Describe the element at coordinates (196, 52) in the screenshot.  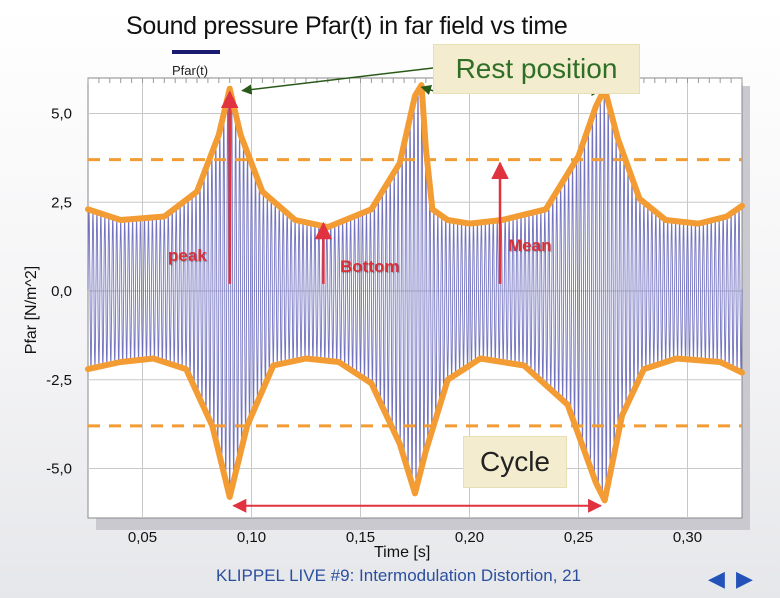
I see `legend-swatch` at that location.